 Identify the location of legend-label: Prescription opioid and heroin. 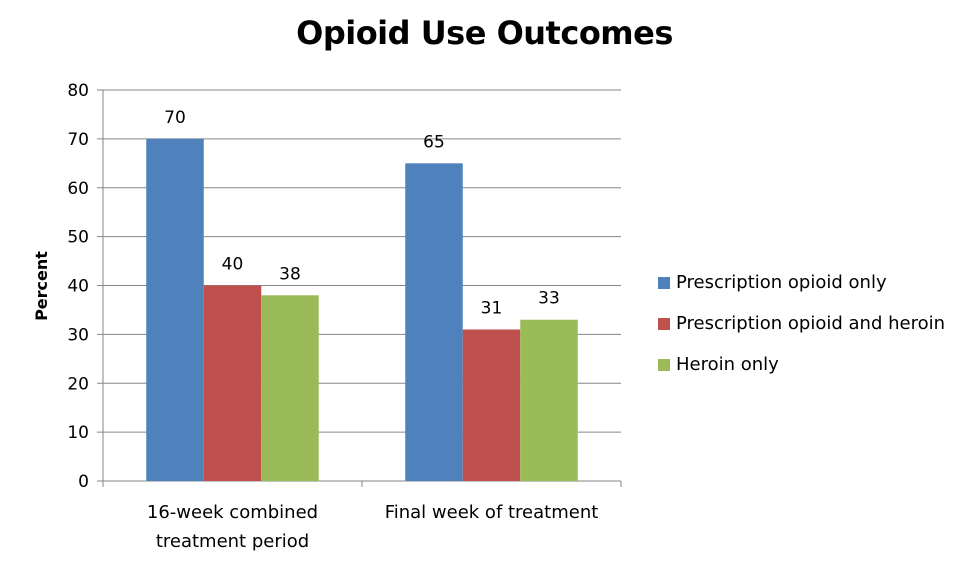
(811, 323).